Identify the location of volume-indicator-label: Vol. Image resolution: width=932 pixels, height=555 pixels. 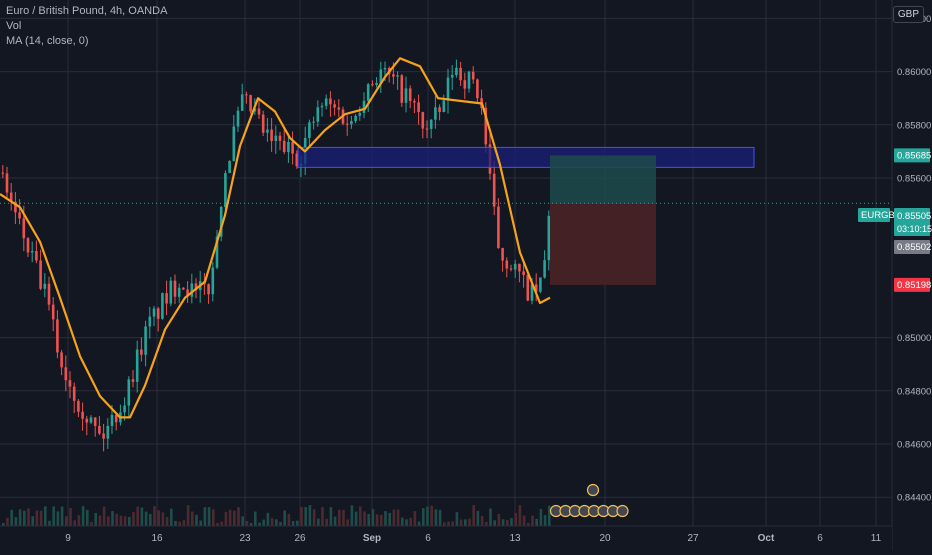
(14, 26).